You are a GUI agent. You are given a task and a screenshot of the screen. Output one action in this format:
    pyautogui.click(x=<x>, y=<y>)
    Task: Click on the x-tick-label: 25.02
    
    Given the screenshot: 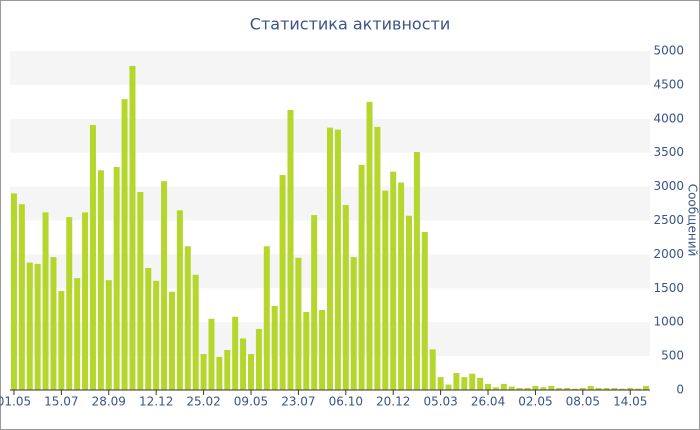 What is the action you would take?
    pyautogui.click(x=203, y=402)
    